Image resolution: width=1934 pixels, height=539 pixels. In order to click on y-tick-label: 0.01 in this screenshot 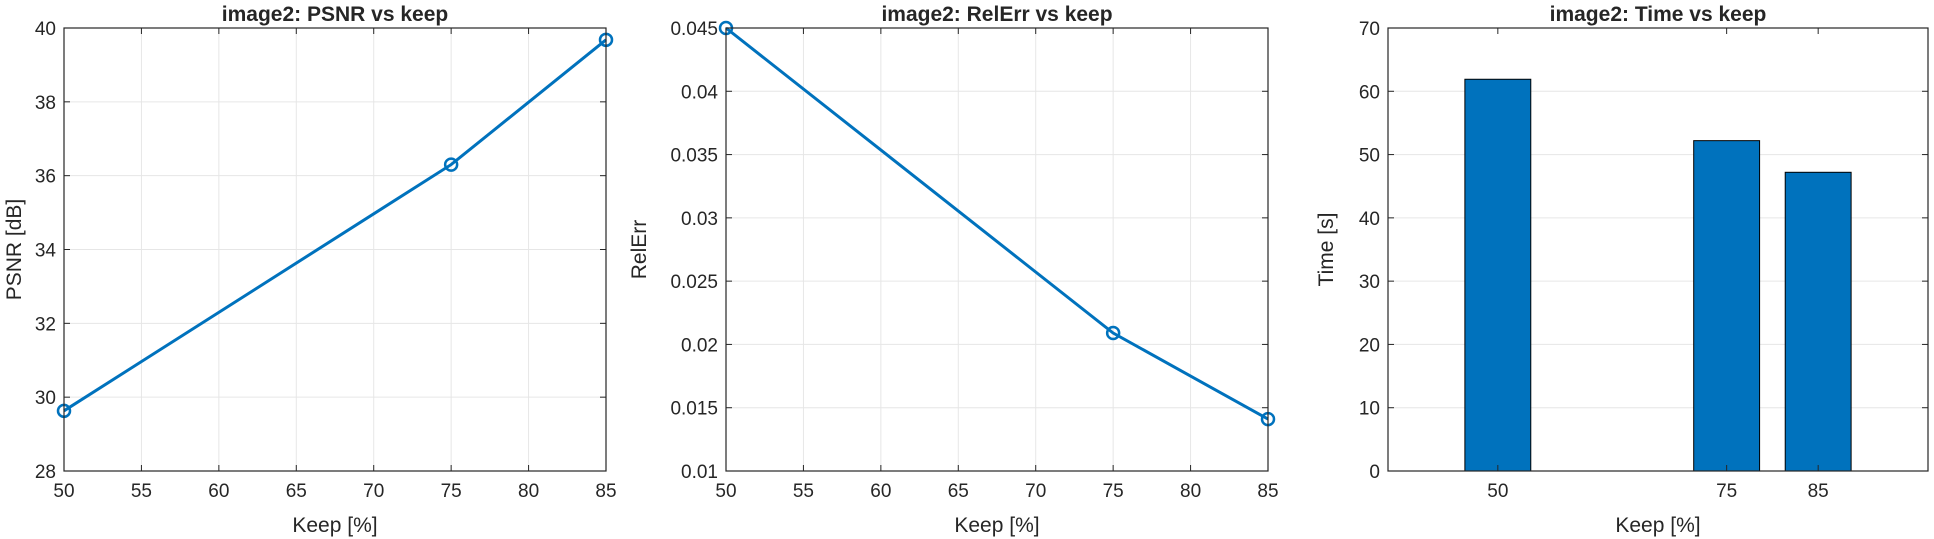, I will do `click(699, 472)`.